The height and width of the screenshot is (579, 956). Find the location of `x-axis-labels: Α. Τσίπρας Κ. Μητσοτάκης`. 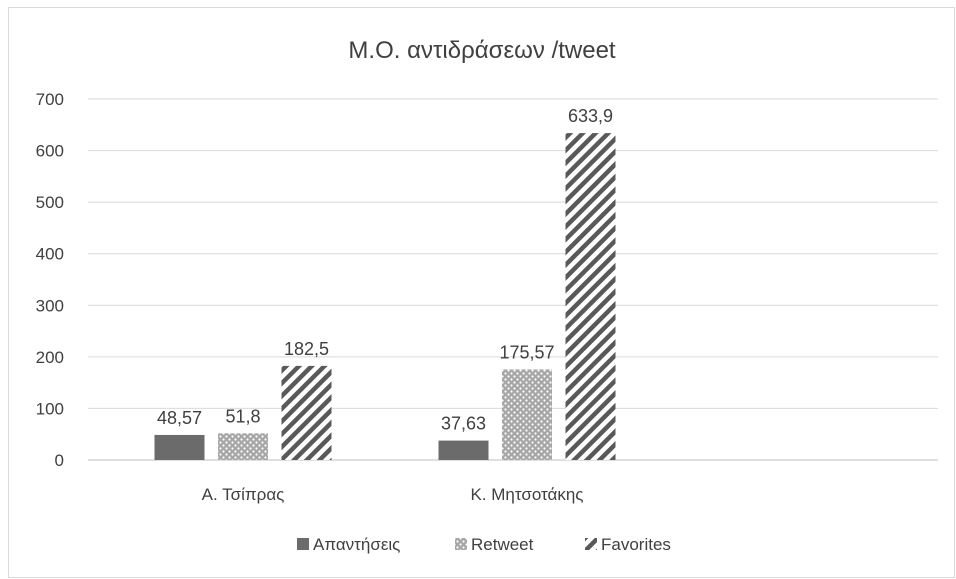

x-axis-labels: Α. Τσίπρας Κ. Μητσοτάκης is located at coordinates (393, 494).